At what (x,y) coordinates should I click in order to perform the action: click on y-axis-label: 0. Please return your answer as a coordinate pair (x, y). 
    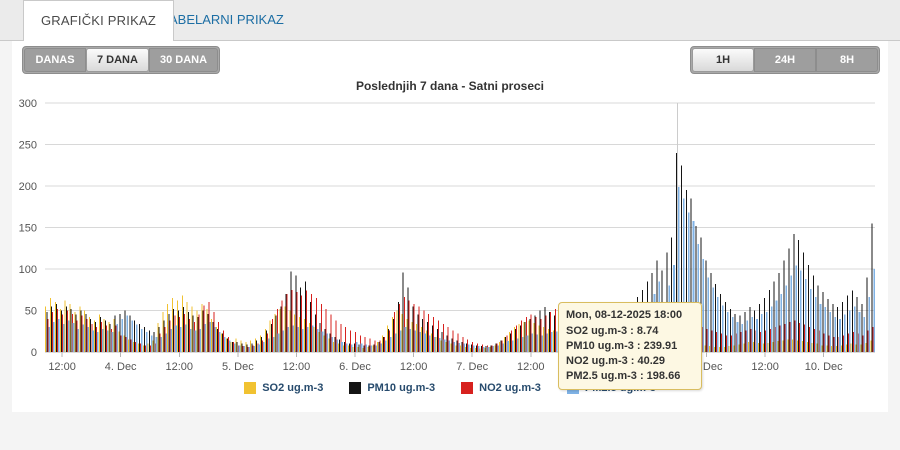
    Looking at the image, I should click on (34, 353).